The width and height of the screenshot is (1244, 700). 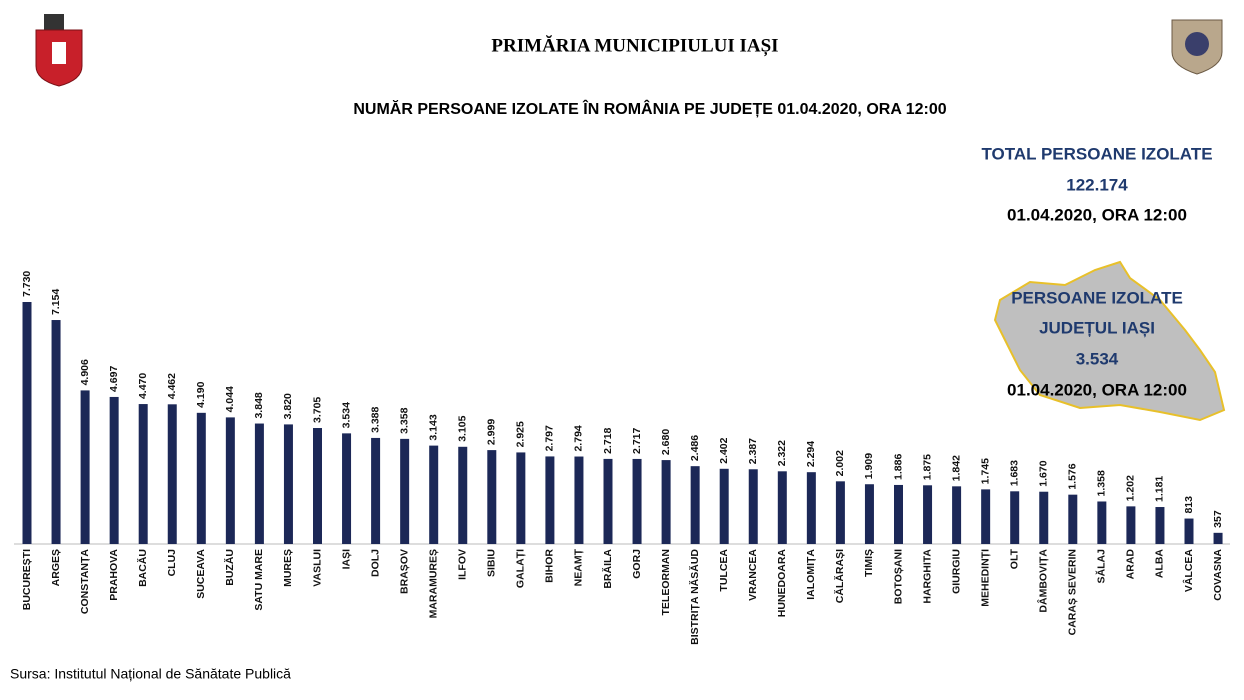 What do you see at coordinates (985, 471) in the screenshot?
I see `value-label: 1.745` at bounding box center [985, 471].